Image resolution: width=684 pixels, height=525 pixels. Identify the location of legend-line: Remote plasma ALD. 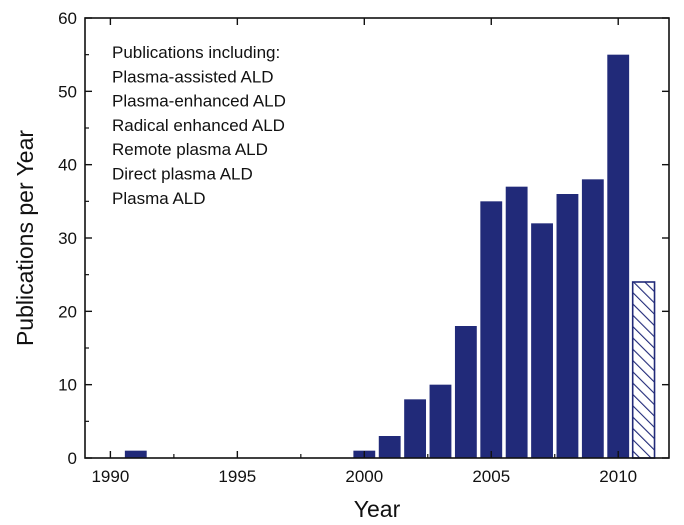
(190, 149).